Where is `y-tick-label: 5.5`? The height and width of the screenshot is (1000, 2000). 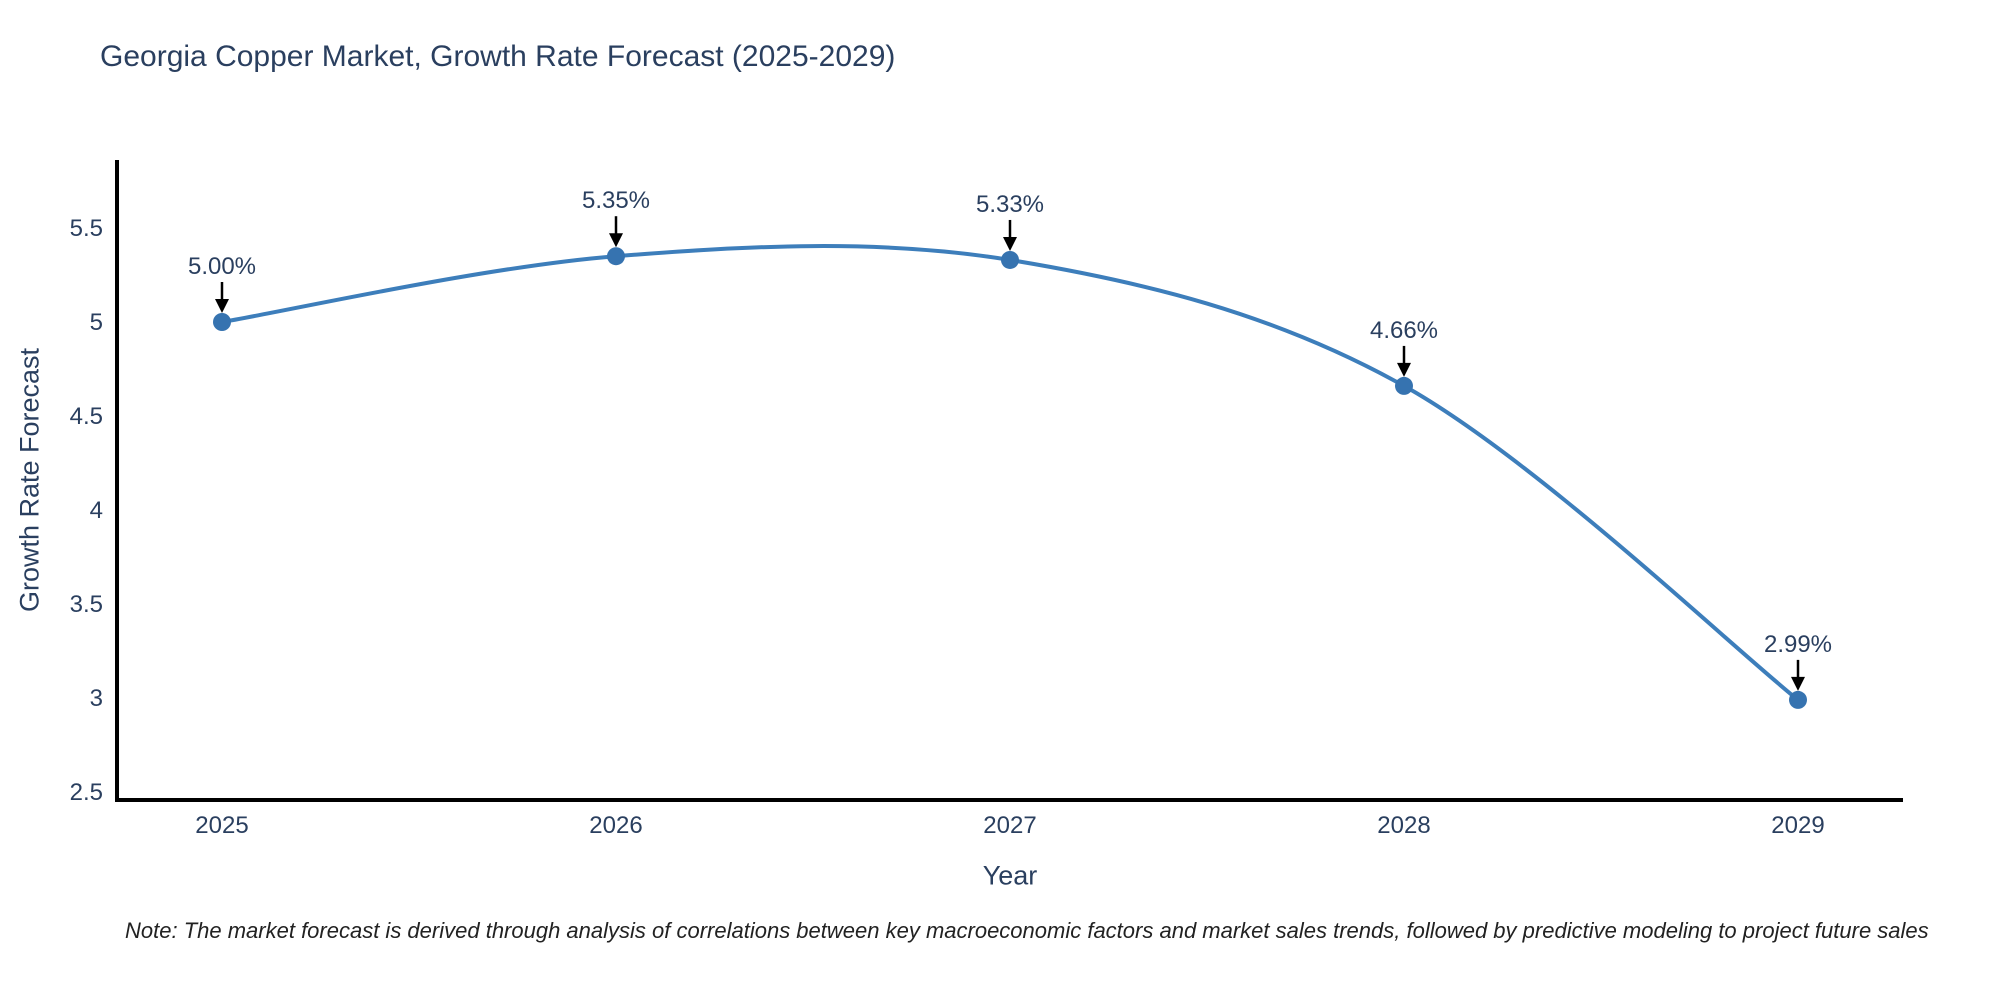 y-tick-label: 5.5 is located at coordinates (86, 228).